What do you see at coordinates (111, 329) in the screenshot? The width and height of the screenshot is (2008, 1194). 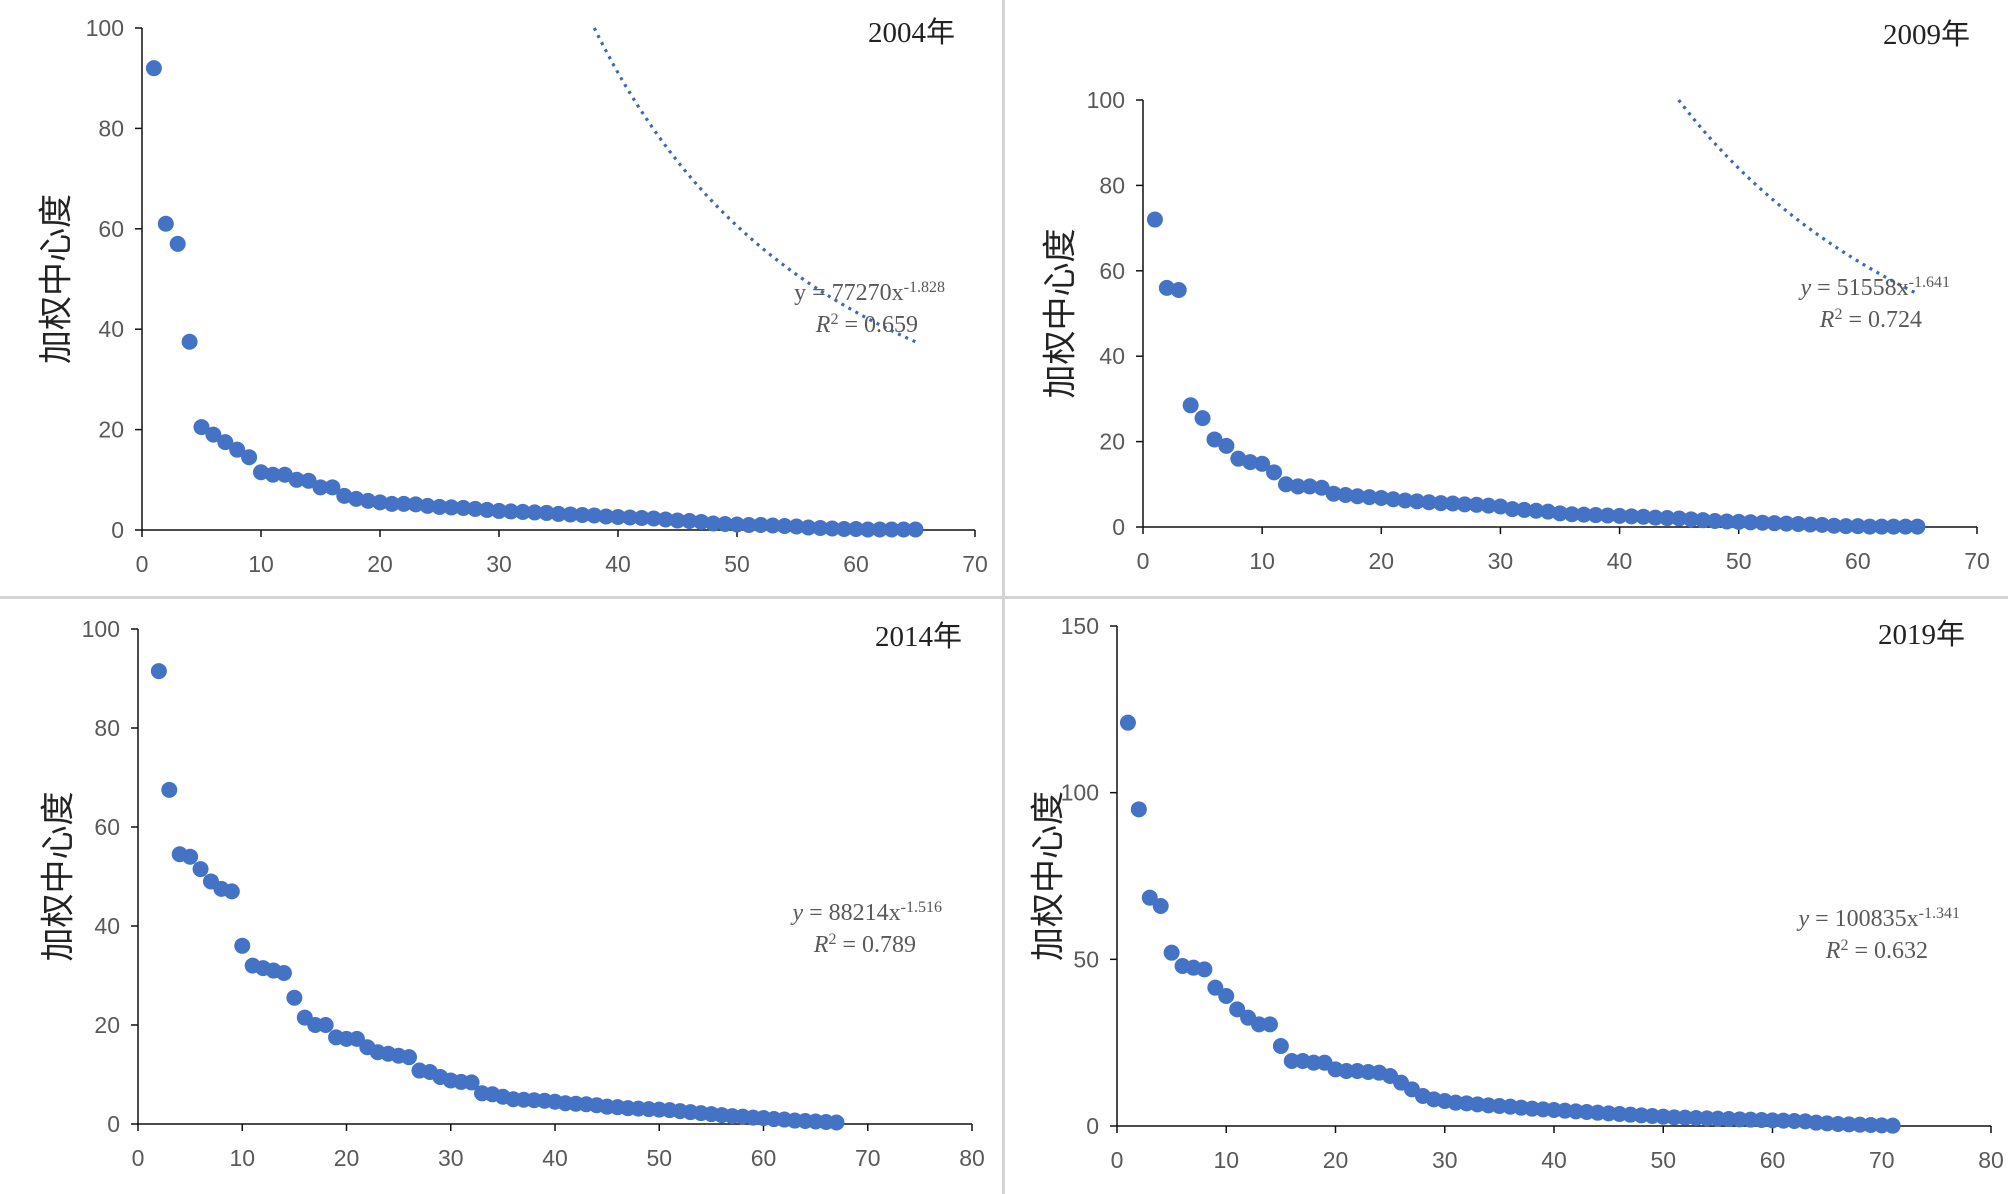 I see `y-tick-label: 40` at bounding box center [111, 329].